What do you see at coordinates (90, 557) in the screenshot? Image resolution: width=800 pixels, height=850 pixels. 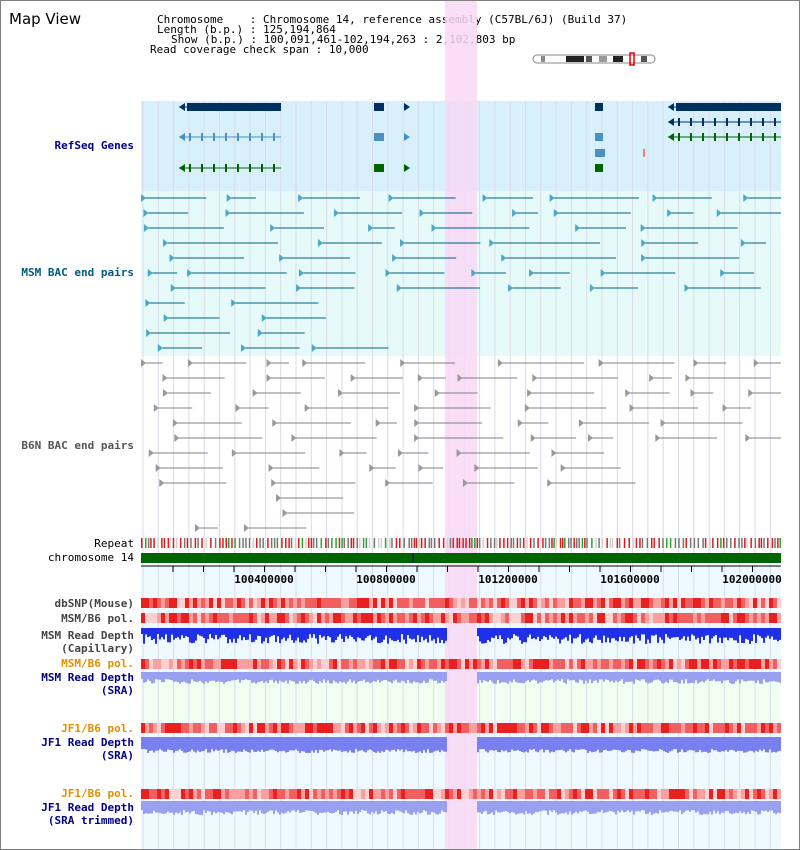 I see `track-label-chromosome: chromosome 14` at bounding box center [90, 557].